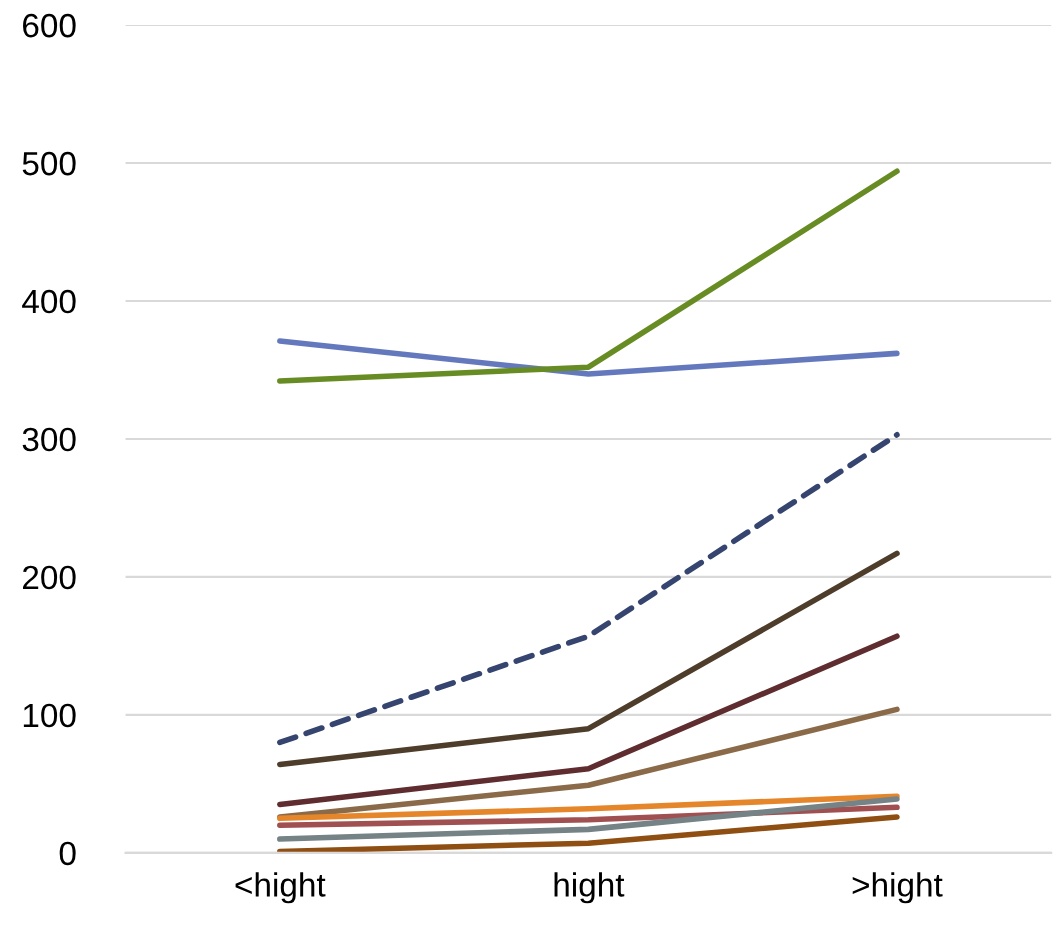 The image size is (1064, 927). I want to click on x-tick-label: <hight, so click(280, 888).